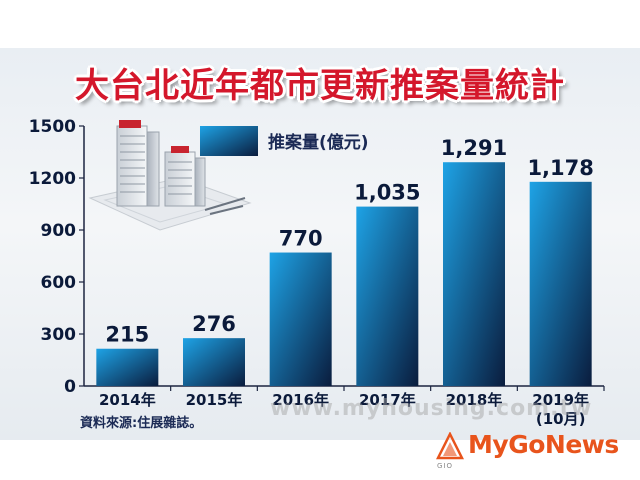 The height and width of the screenshot is (480, 640). What do you see at coordinates (70, 387) in the screenshot?
I see `y-tick-label: 0` at bounding box center [70, 387].